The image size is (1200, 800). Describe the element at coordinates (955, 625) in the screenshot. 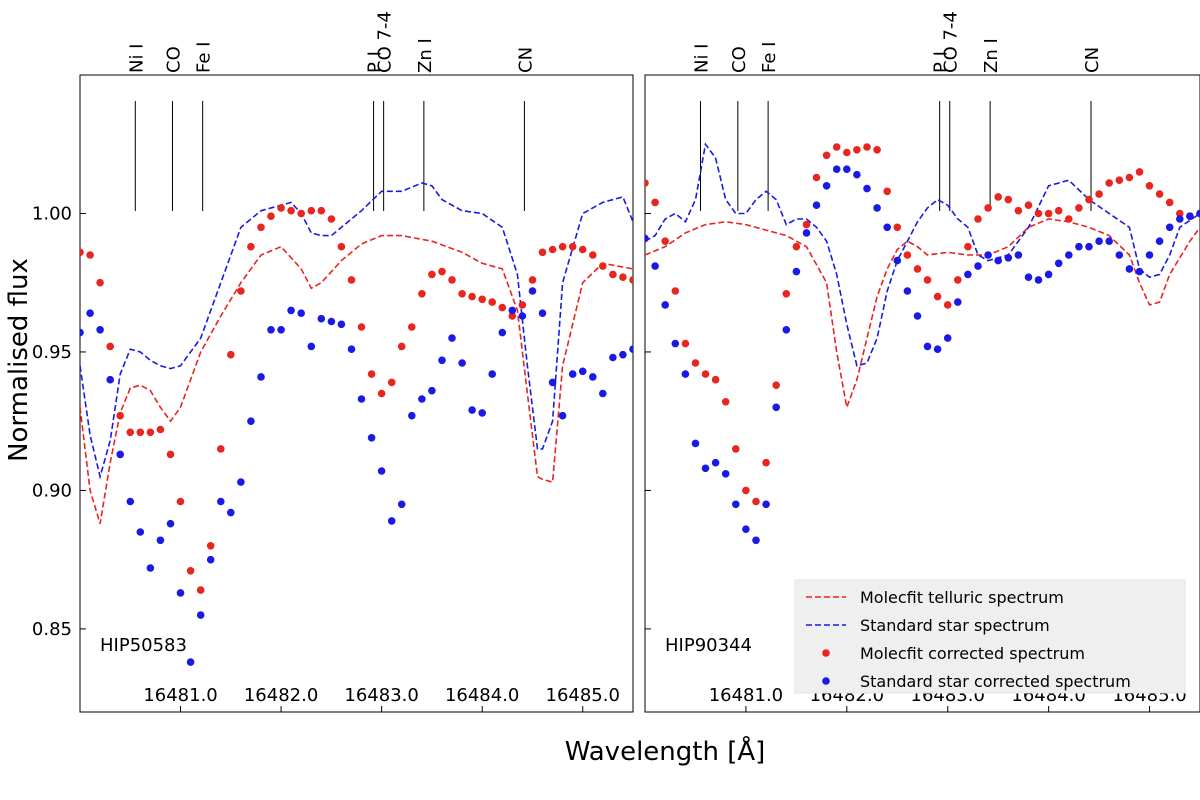

I see `legend-label-standard: Standard star spectrum` at that location.